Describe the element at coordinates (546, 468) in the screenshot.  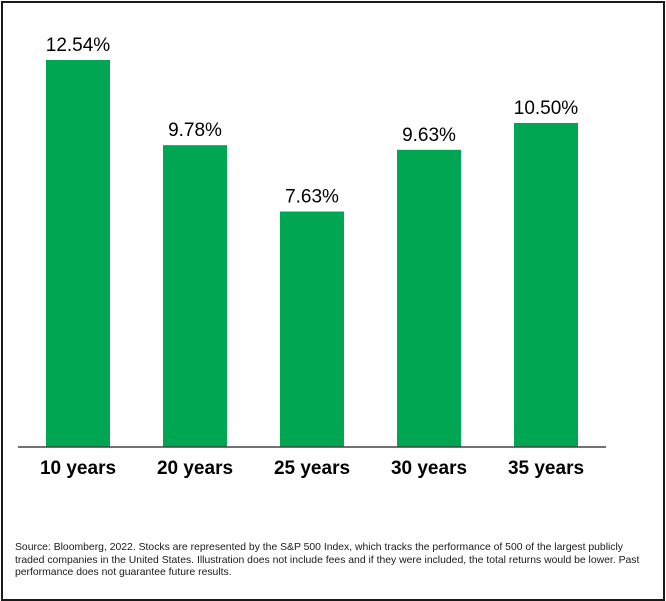
I see `category-label-35-years: 35 years` at that location.